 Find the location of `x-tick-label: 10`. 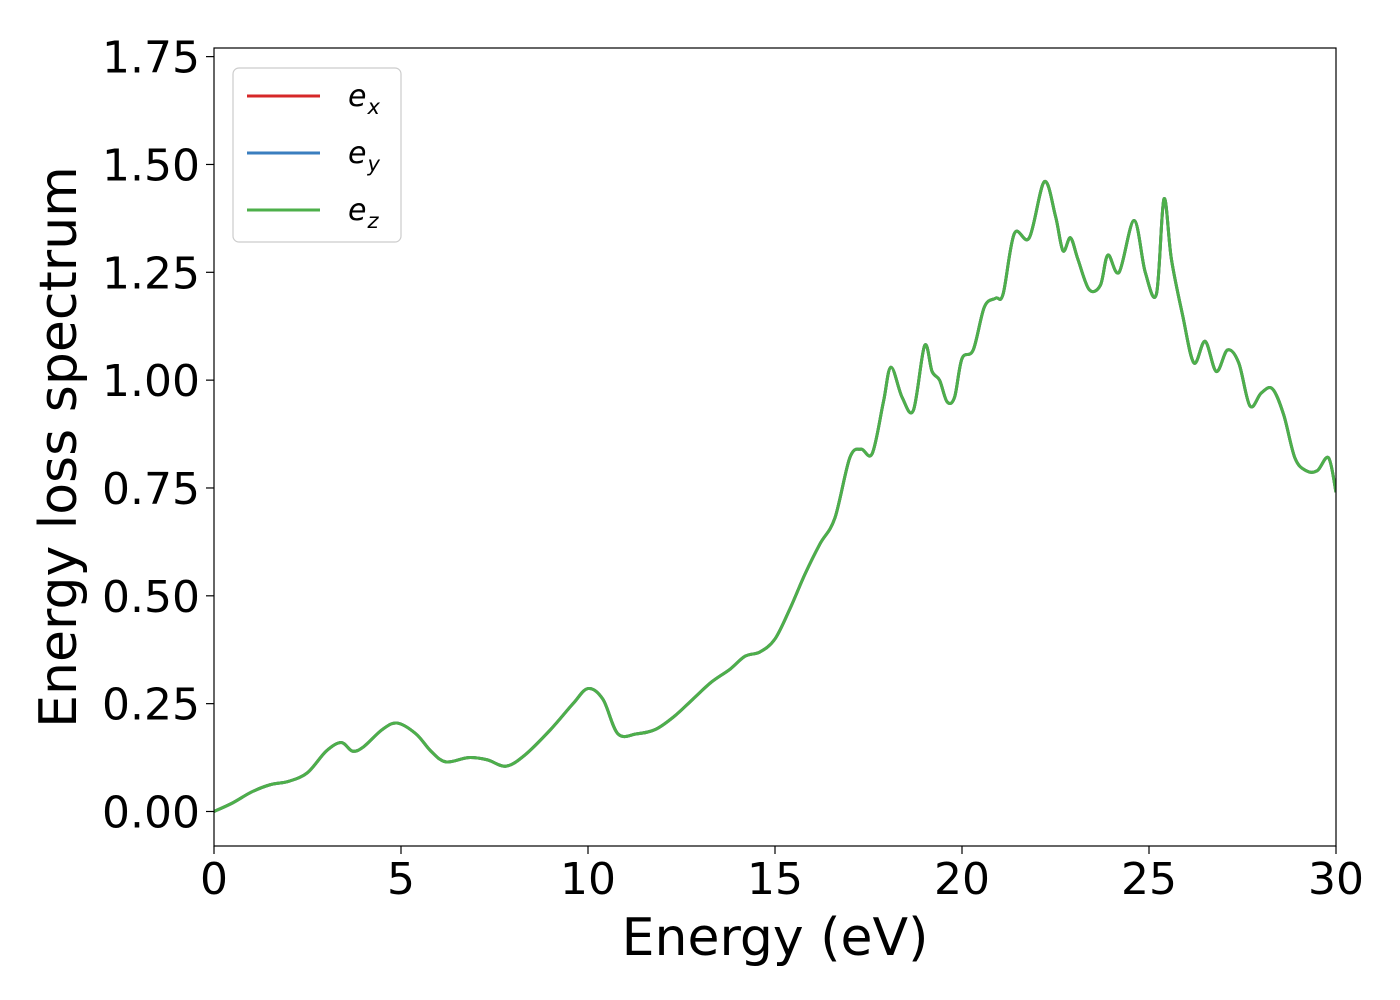

x-tick-label: 10 is located at coordinates (588, 879).